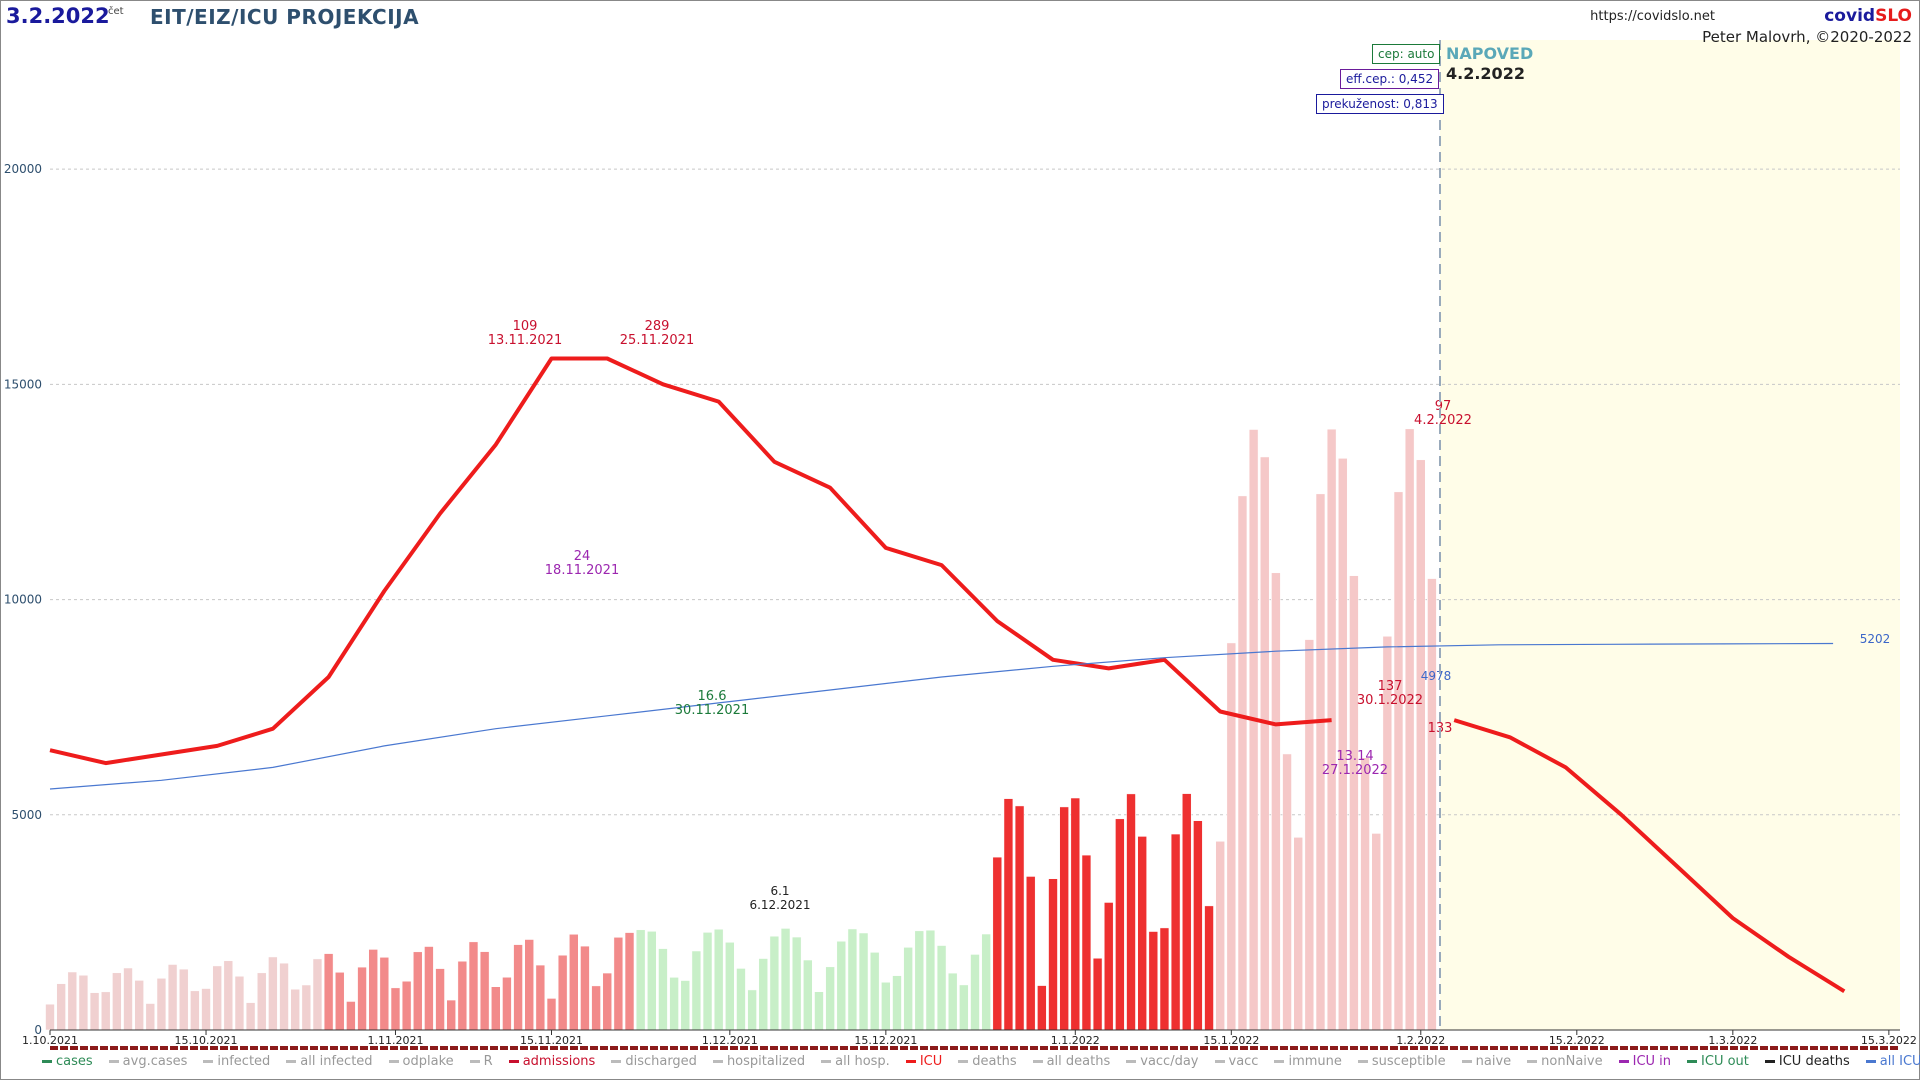 The height and width of the screenshot is (1080, 1920). What do you see at coordinates (481, 1061) in the screenshot?
I see `legend-item: R` at bounding box center [481, 1061].